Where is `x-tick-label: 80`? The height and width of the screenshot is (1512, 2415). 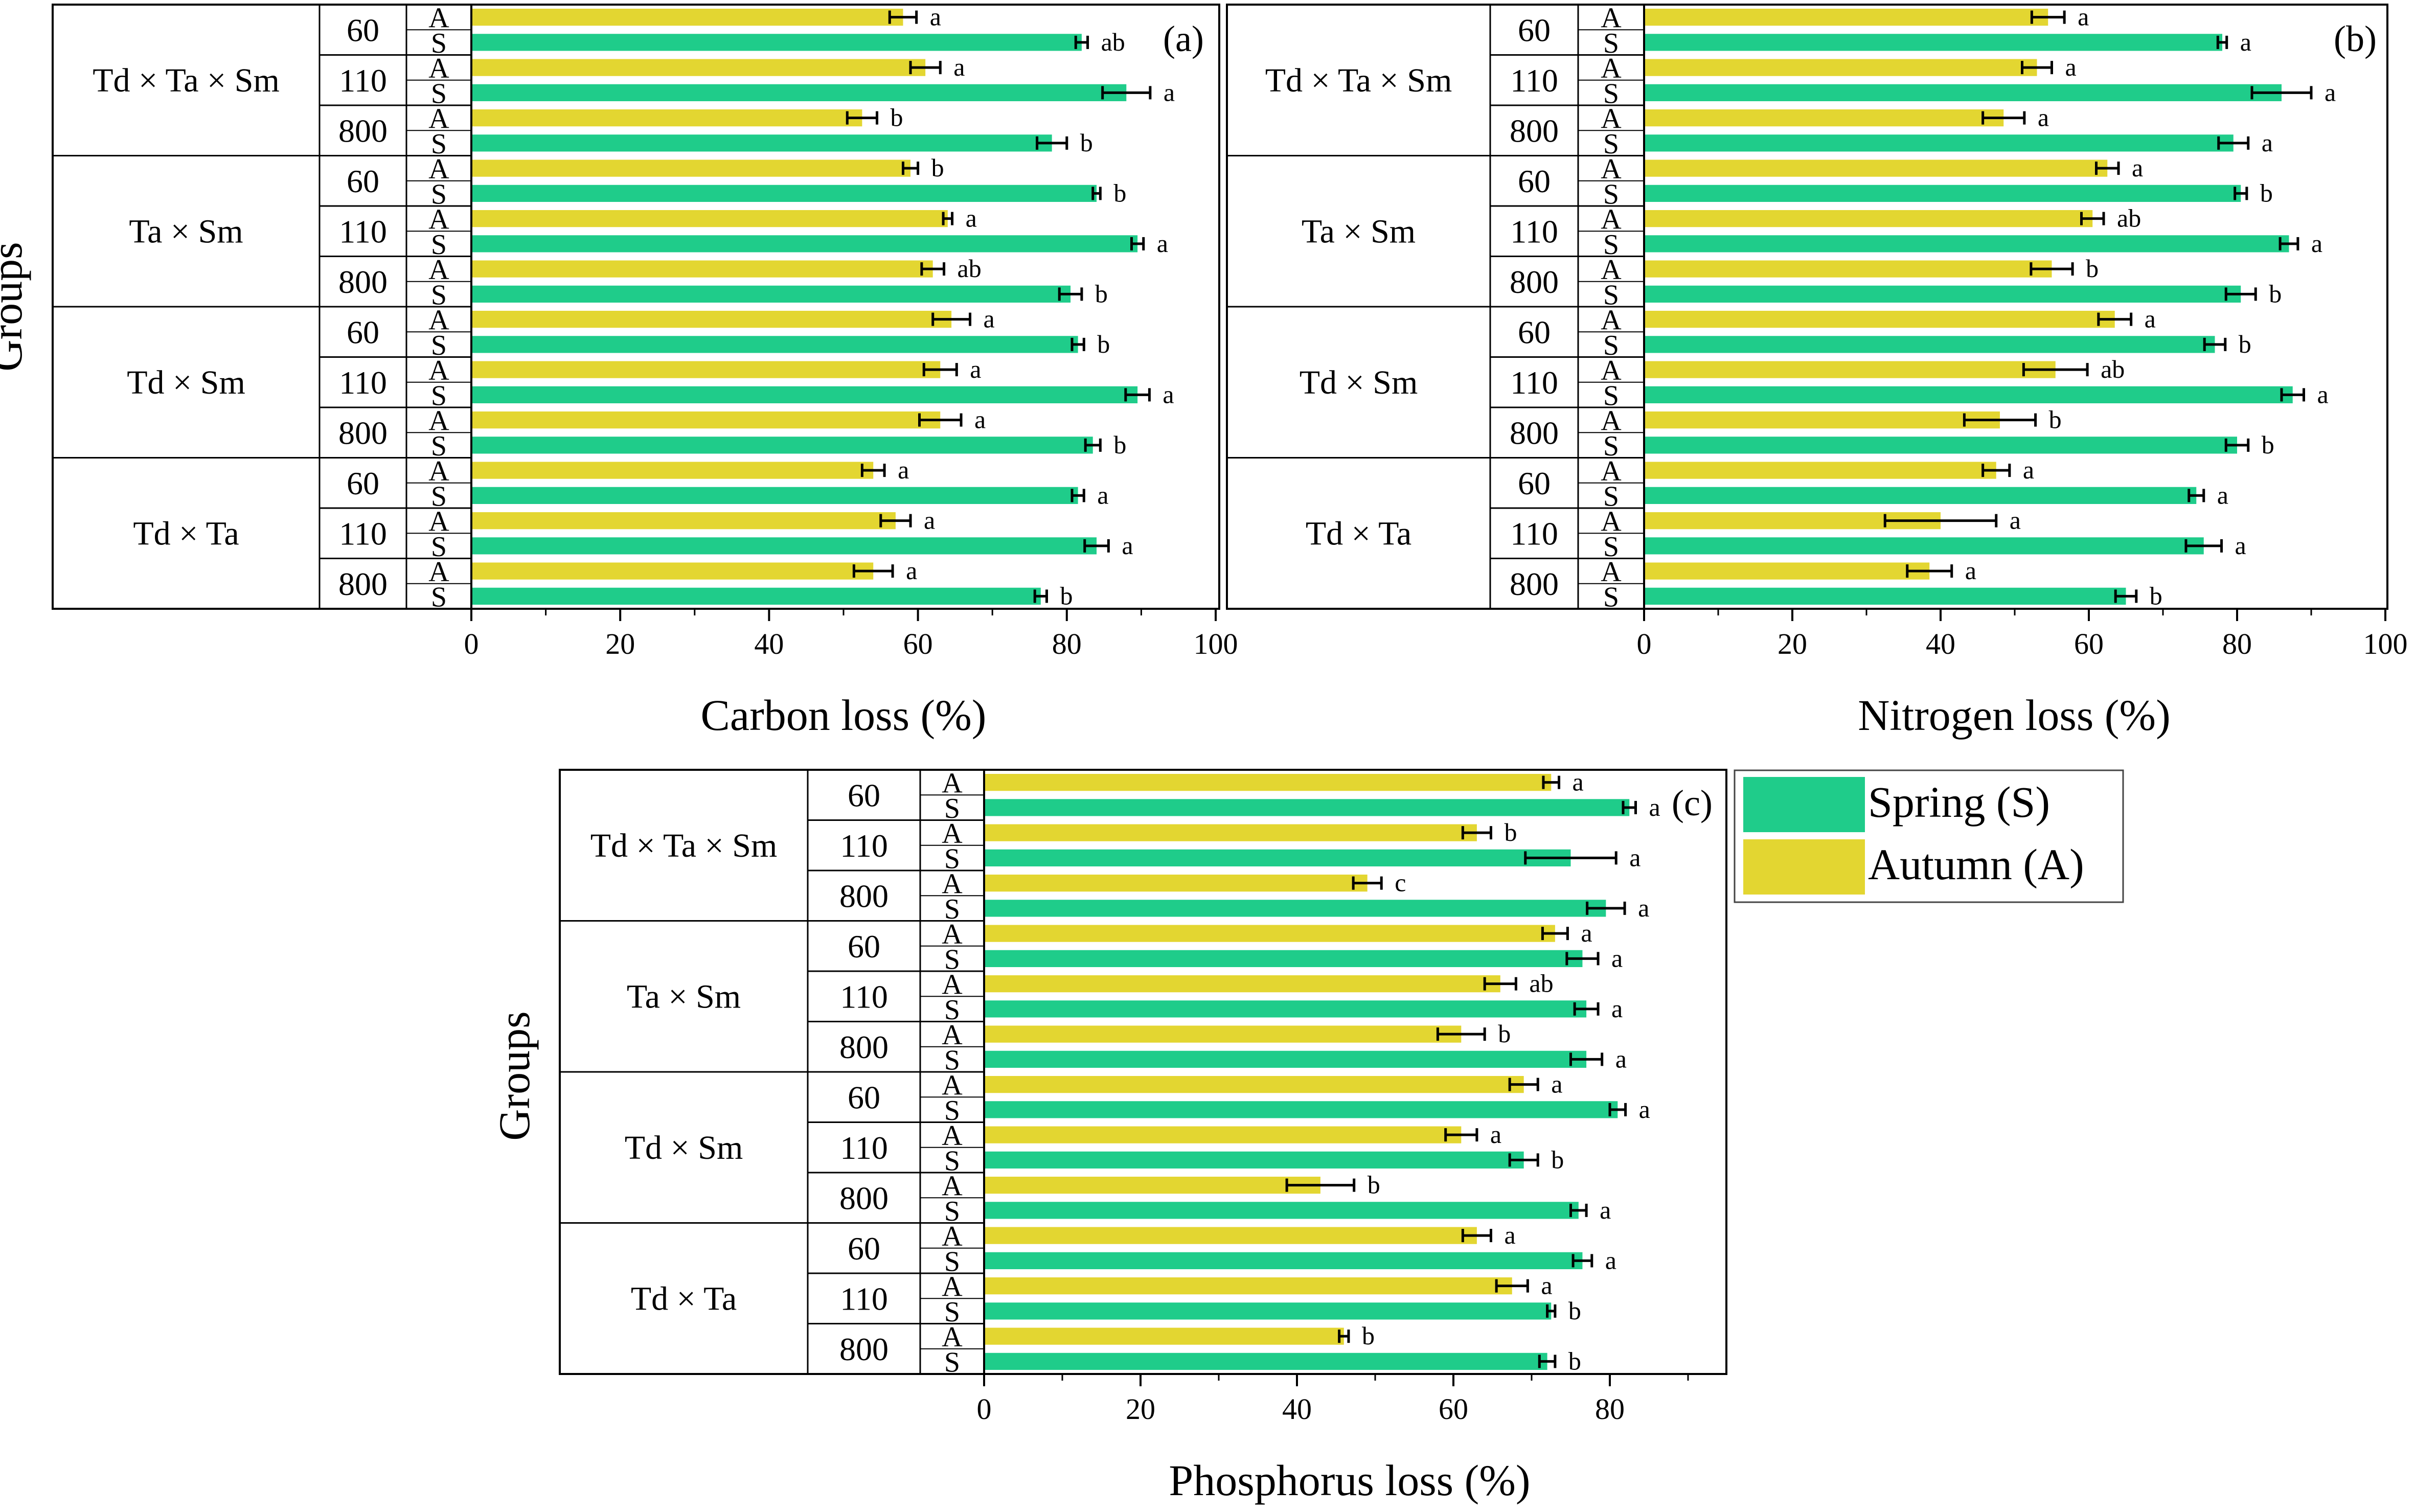
x-tick-label: 80 is located at coordinates (1067, 643).